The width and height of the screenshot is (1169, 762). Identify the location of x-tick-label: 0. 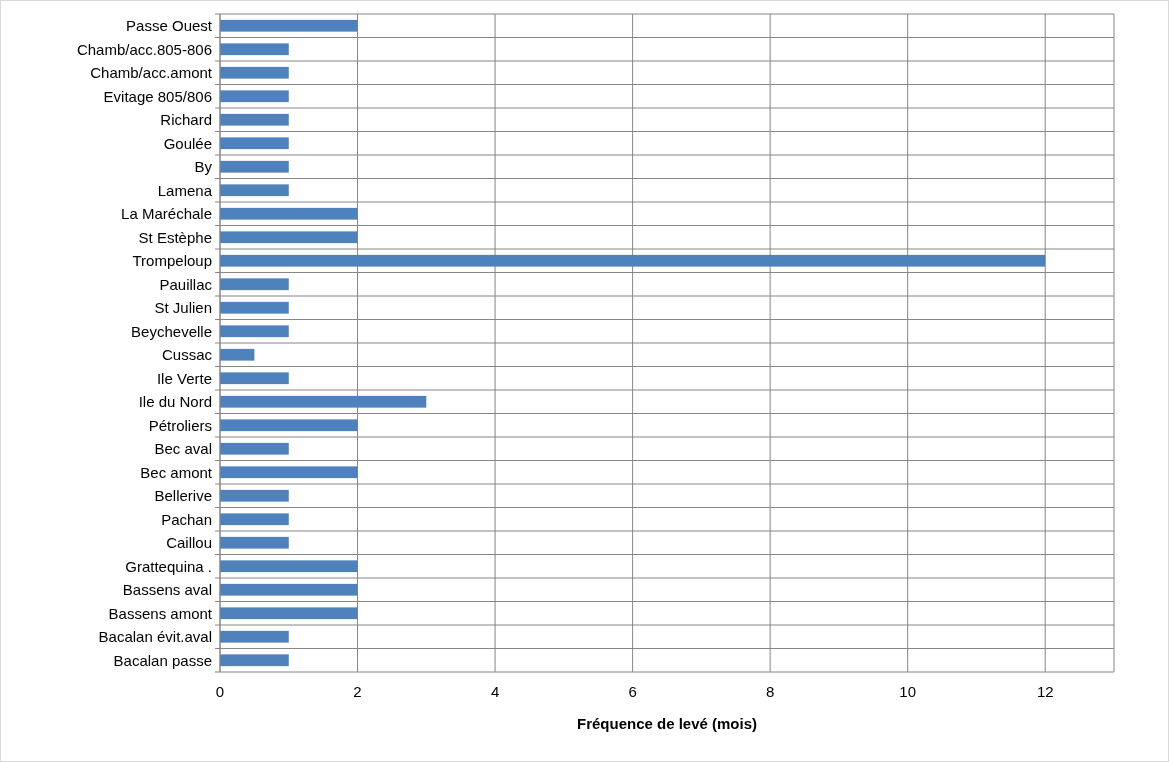
(220, 691).